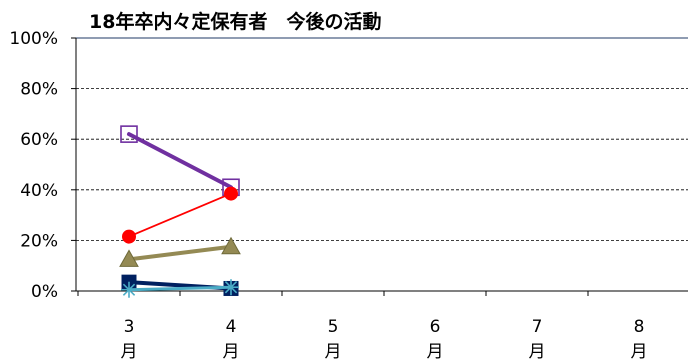  What do you see at coordinates (39, 90) in the screenshot?
I see `y-tick-label: 80%` at bounding box center [39, 90].